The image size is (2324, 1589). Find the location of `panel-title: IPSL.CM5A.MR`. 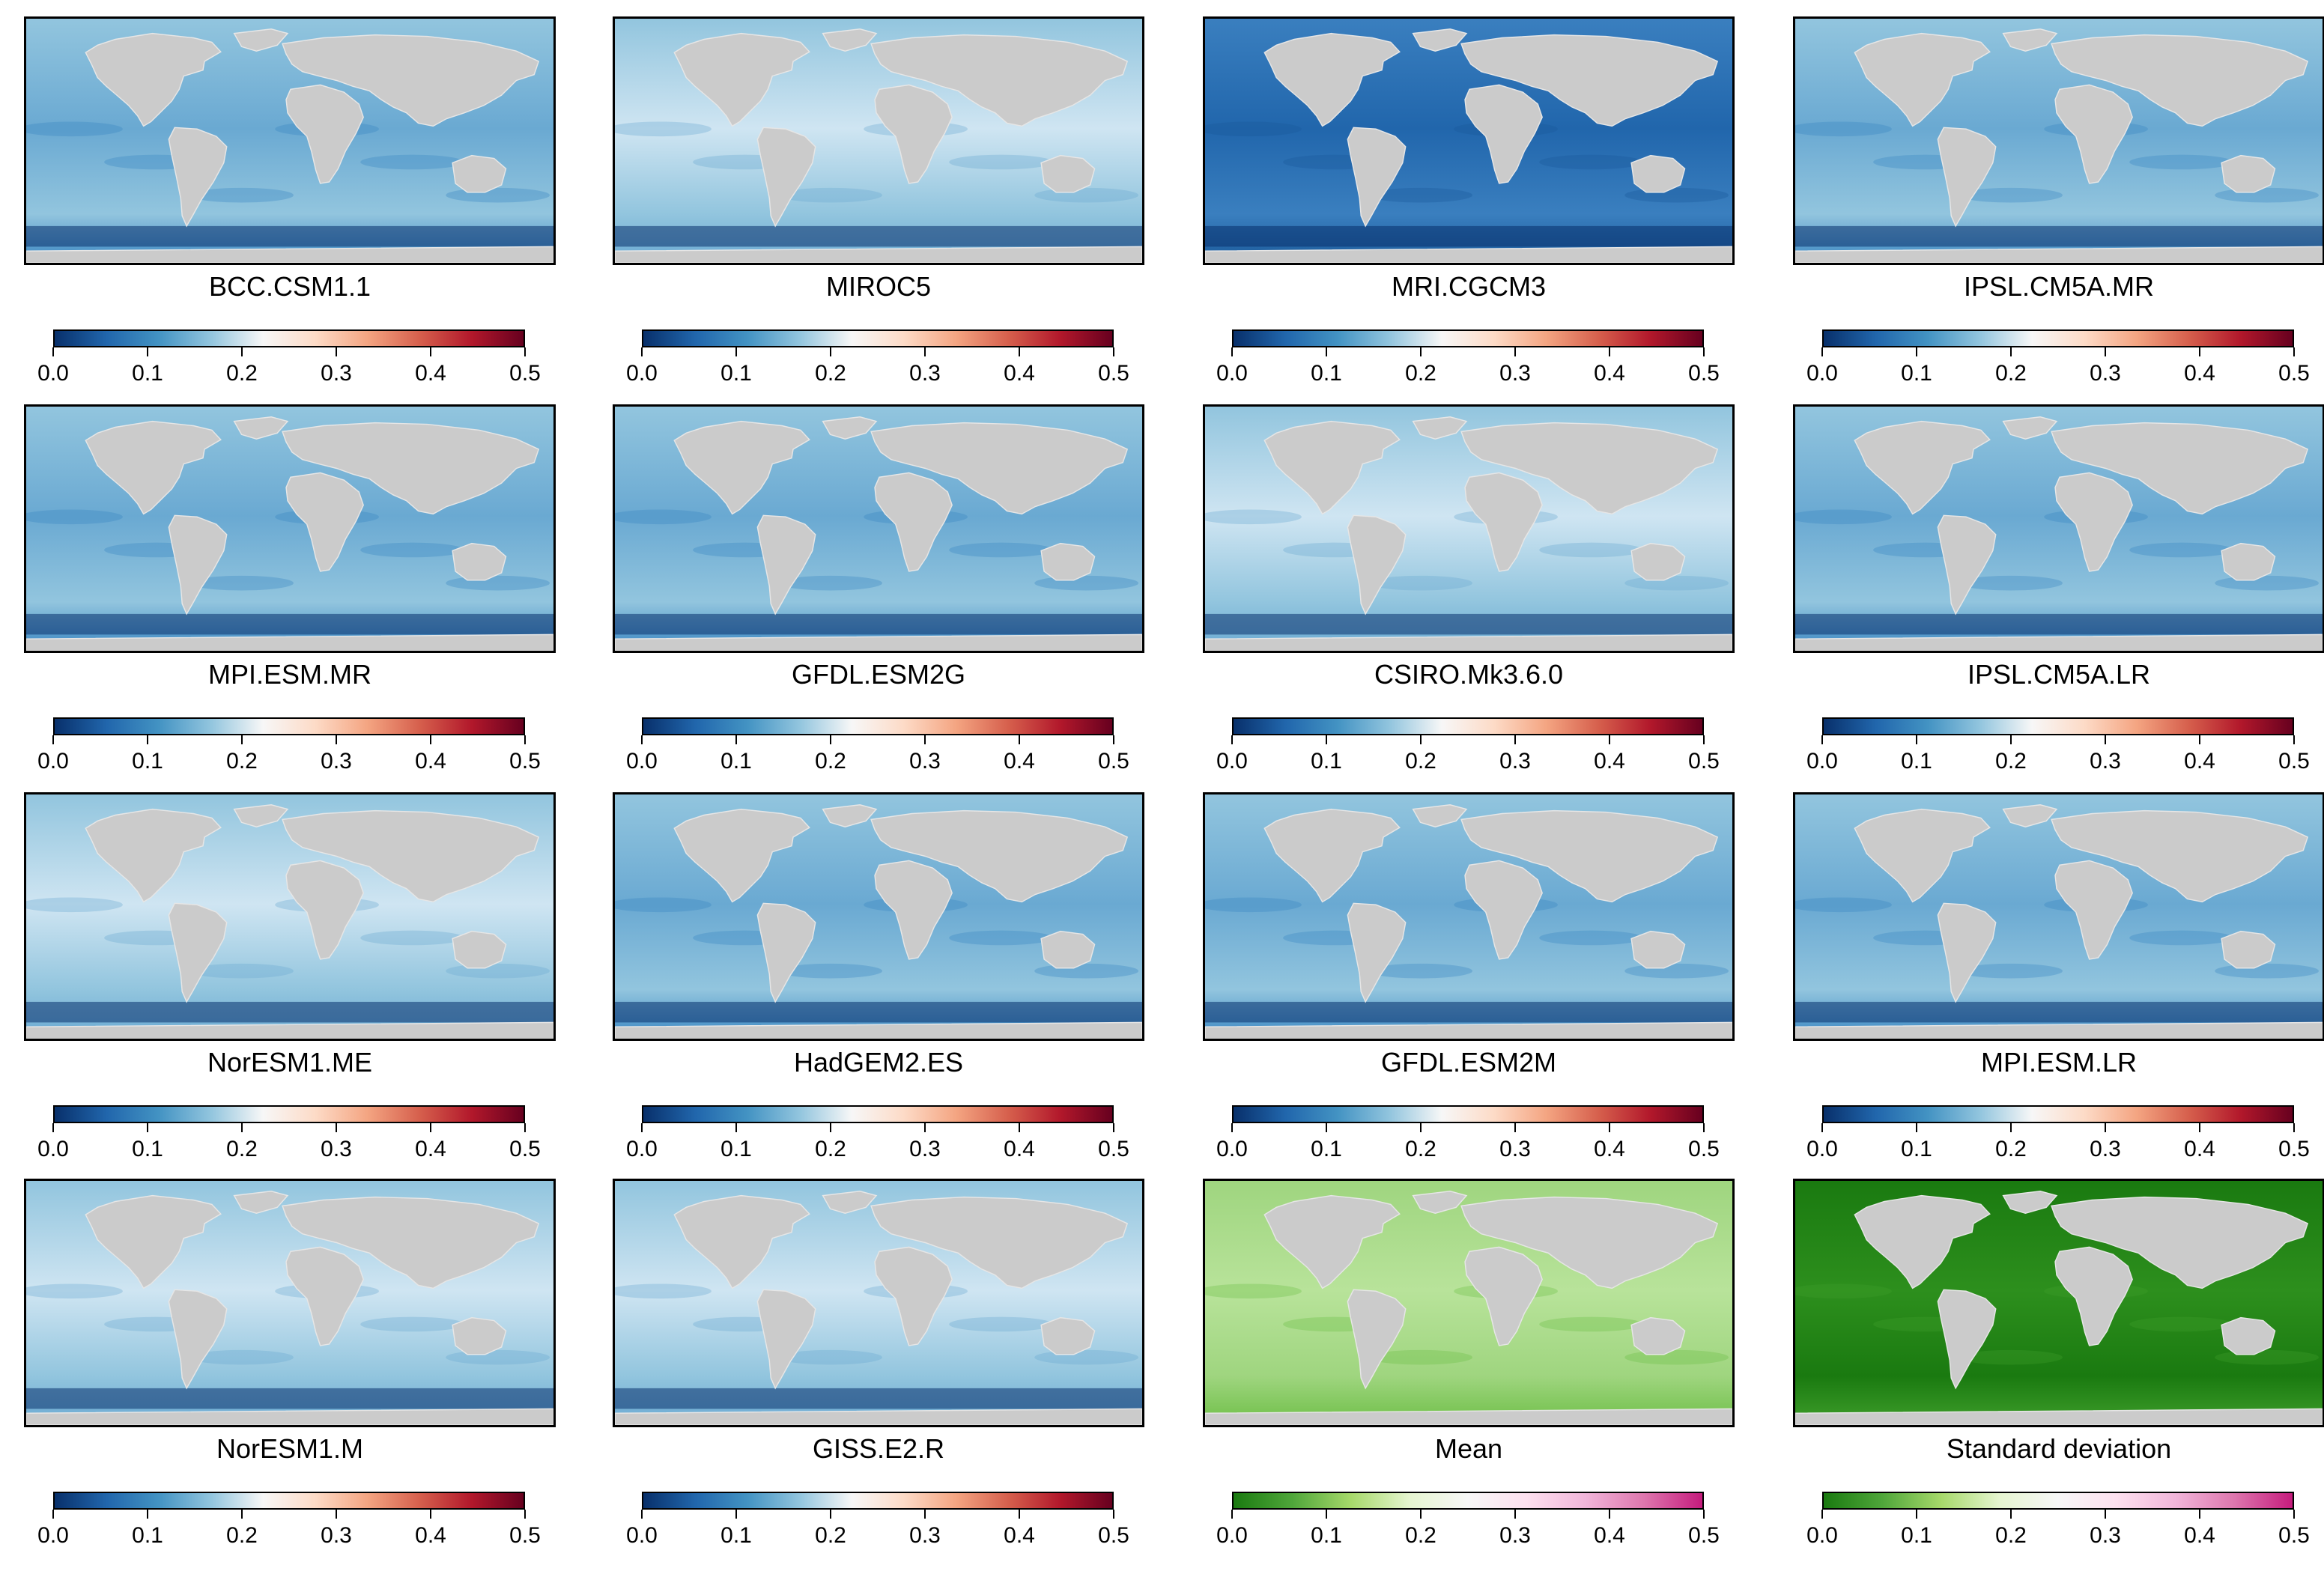

panel-title: IPSL.CM5A.MR is located at coordinates (2059, 286).